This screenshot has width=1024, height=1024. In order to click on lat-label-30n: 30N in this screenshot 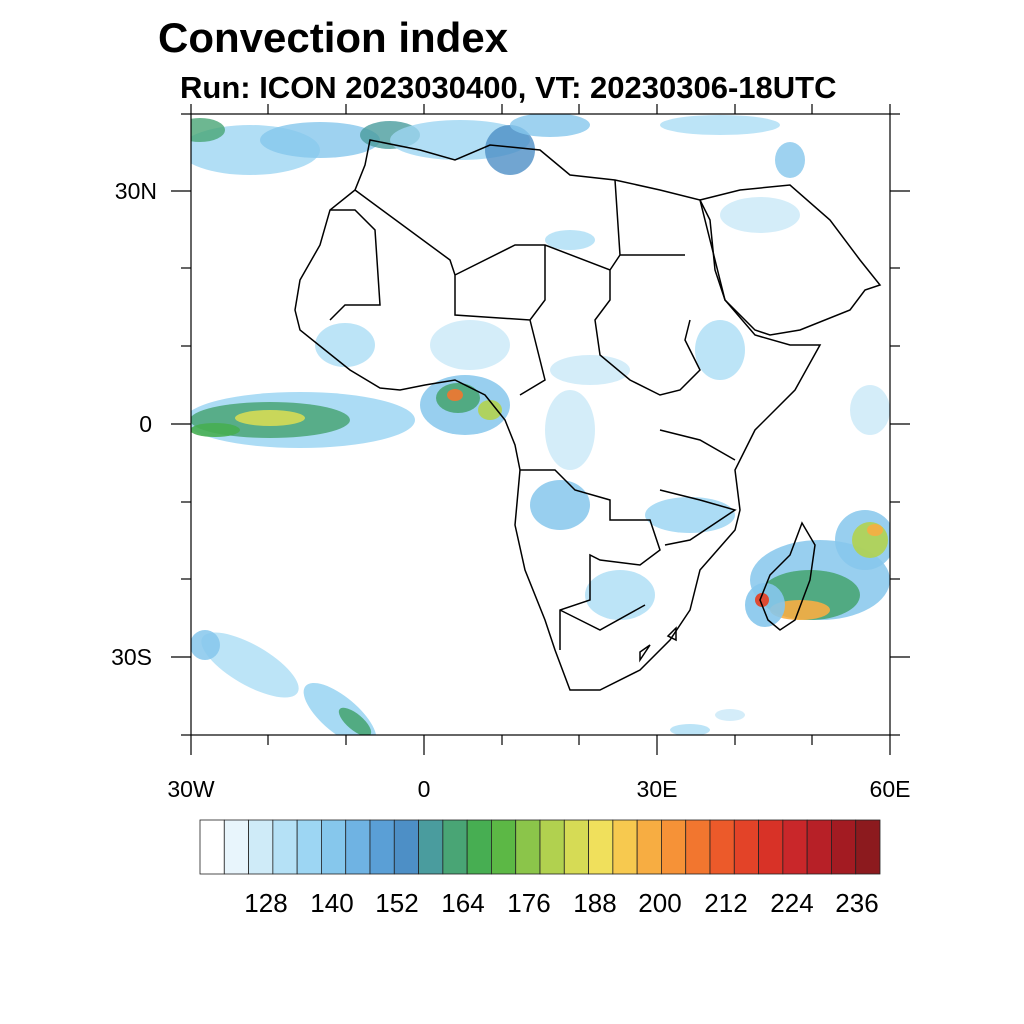, I will do `click(136, 191)`.